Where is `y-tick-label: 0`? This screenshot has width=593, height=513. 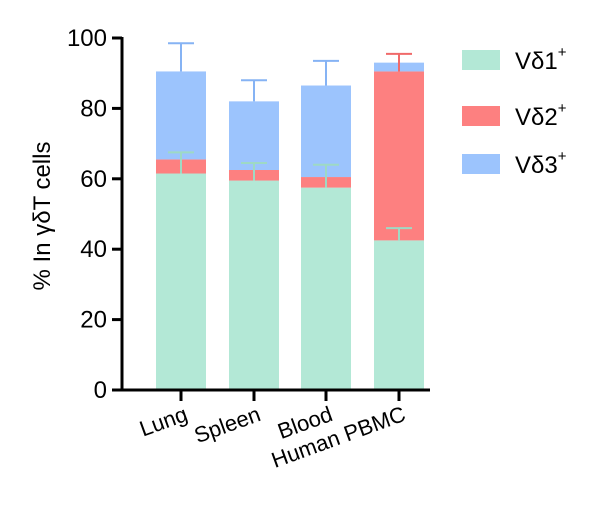 y-tick-label: 0 is located at coordinates (100, 390).